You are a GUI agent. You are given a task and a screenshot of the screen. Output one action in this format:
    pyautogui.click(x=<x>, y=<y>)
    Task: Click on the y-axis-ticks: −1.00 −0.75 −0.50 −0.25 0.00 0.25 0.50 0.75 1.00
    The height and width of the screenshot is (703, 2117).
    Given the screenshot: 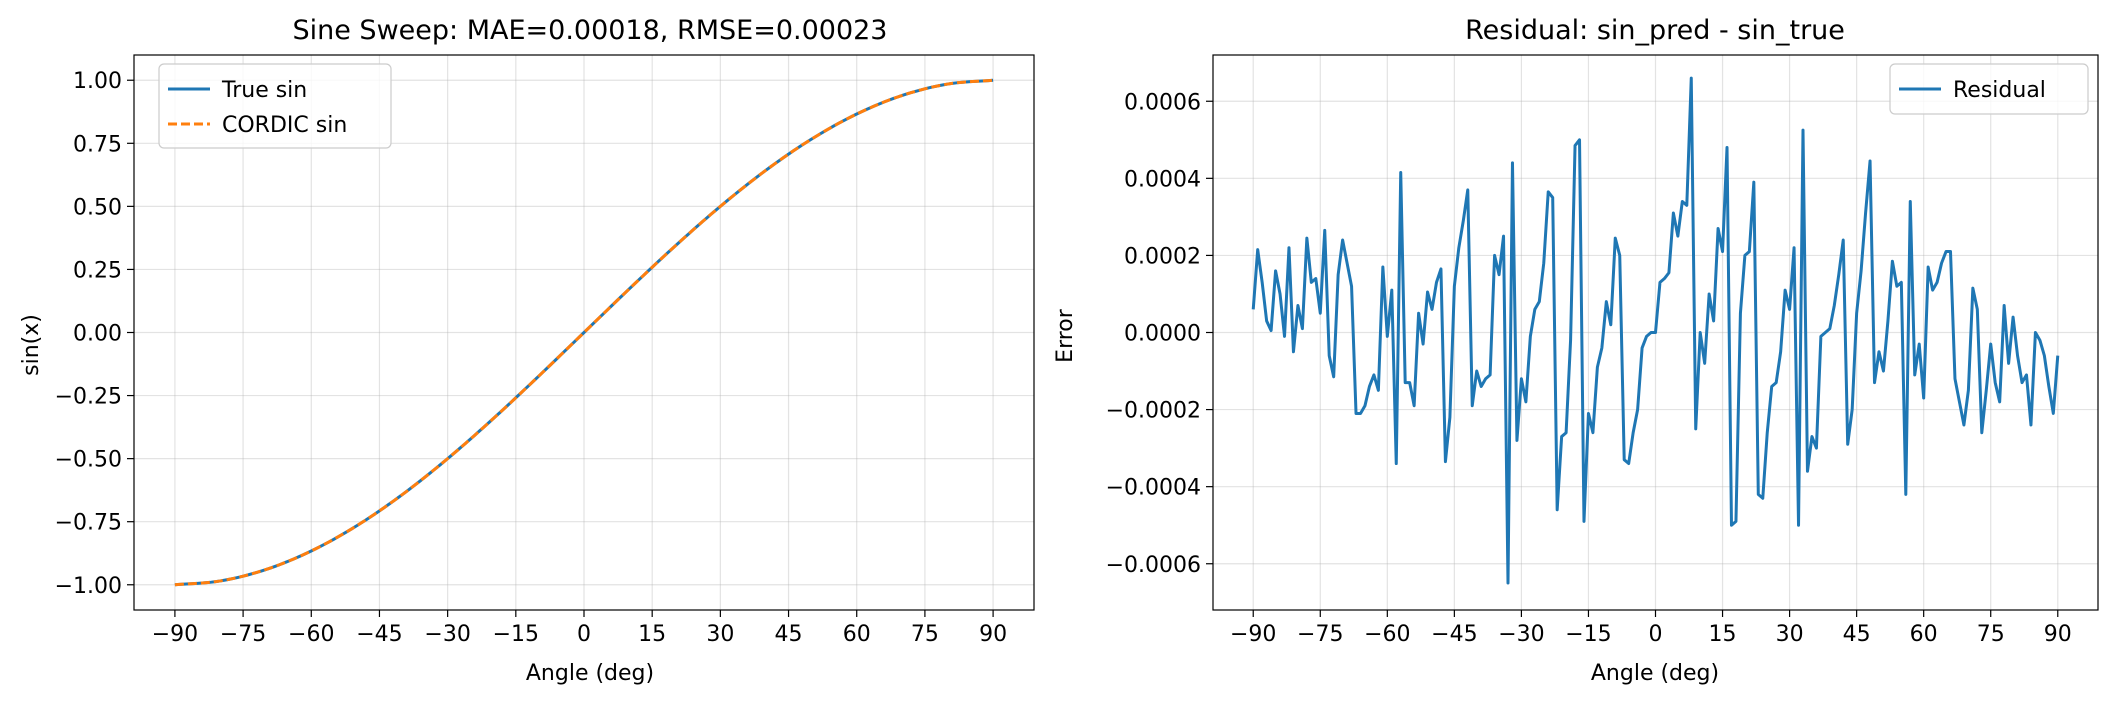 What is the action you would take?
    pyautogui.click(x=94, y=334)
    